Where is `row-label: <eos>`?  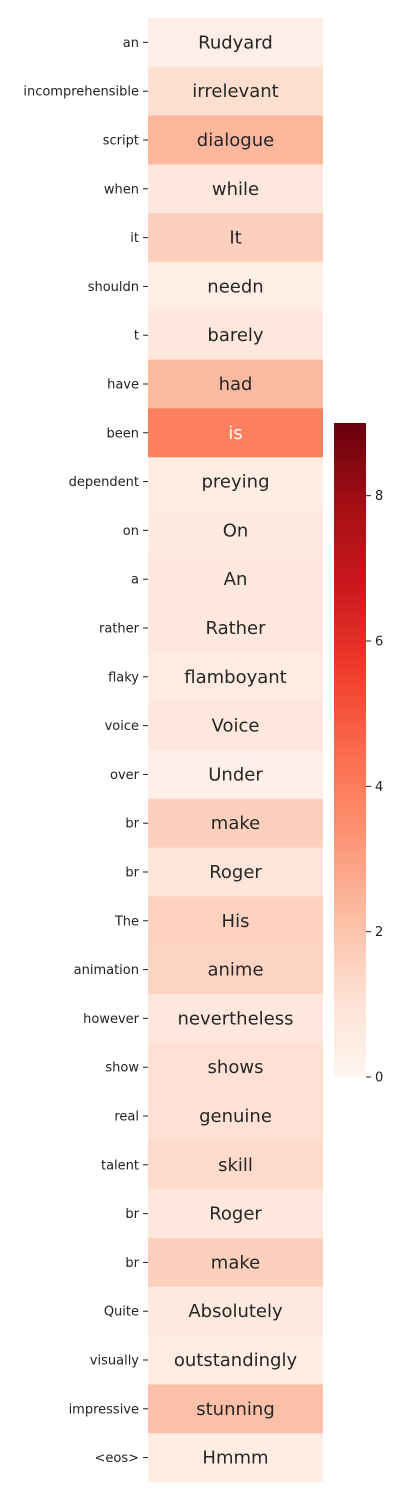
row-label: <eos> is located at coordinates (116, 1458).